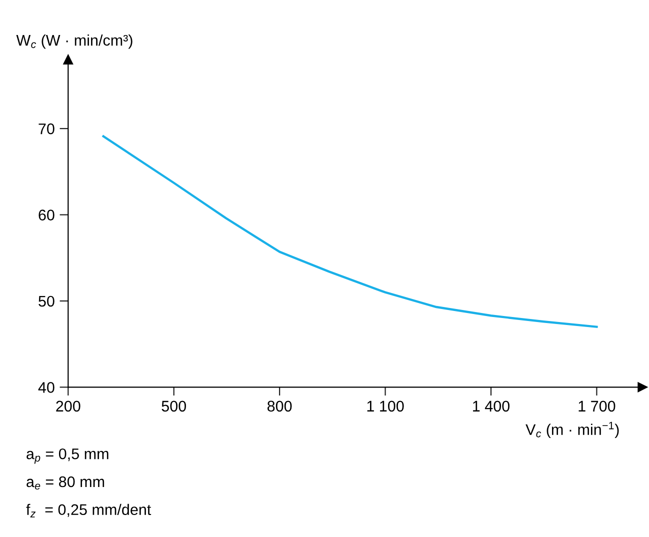 Image resolution: width=649 pixels, height=537 pixels. I want to click on x-tick-label: 1 700, so click(597, 406).